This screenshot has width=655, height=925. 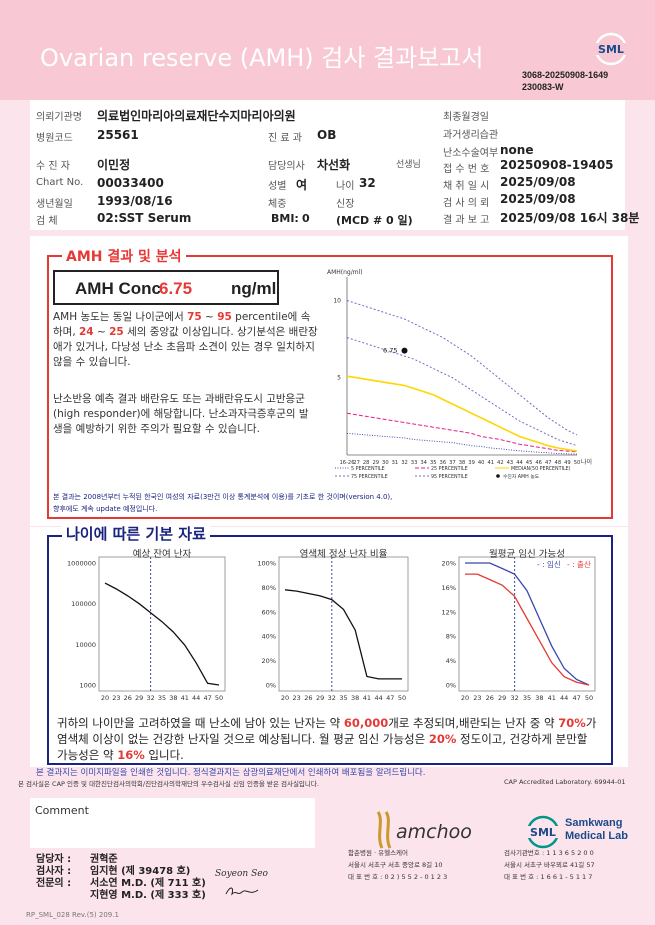 I want to click on x-tick-label: 20, so click(x=465, y=698).